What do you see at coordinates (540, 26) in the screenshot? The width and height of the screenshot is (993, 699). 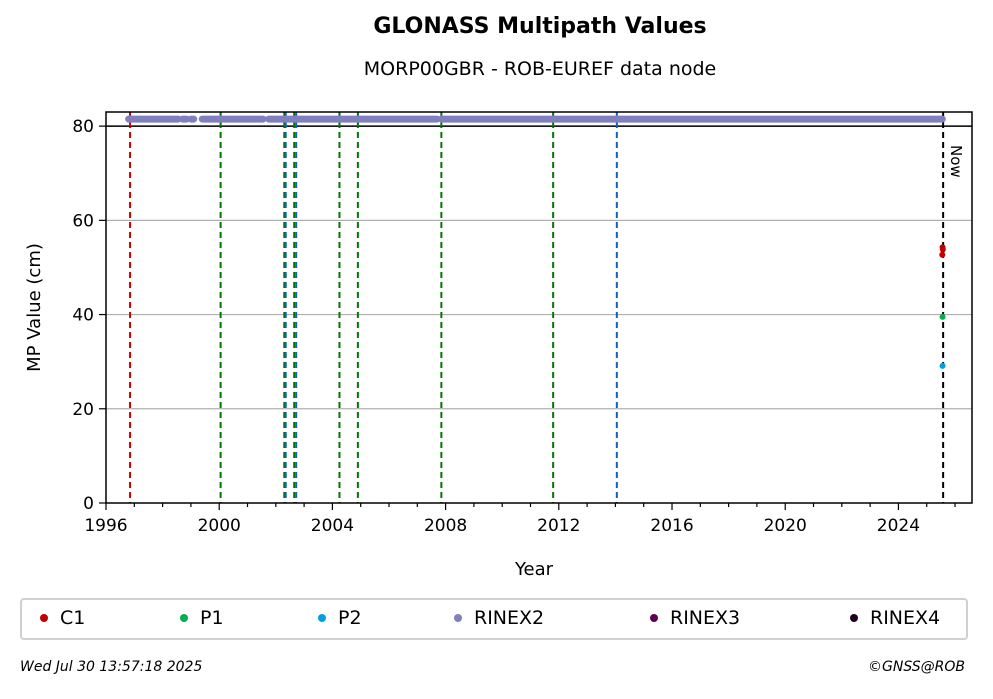 I see `chart-title: GLONASS Multipath Values` at bounding box center [540, 26].